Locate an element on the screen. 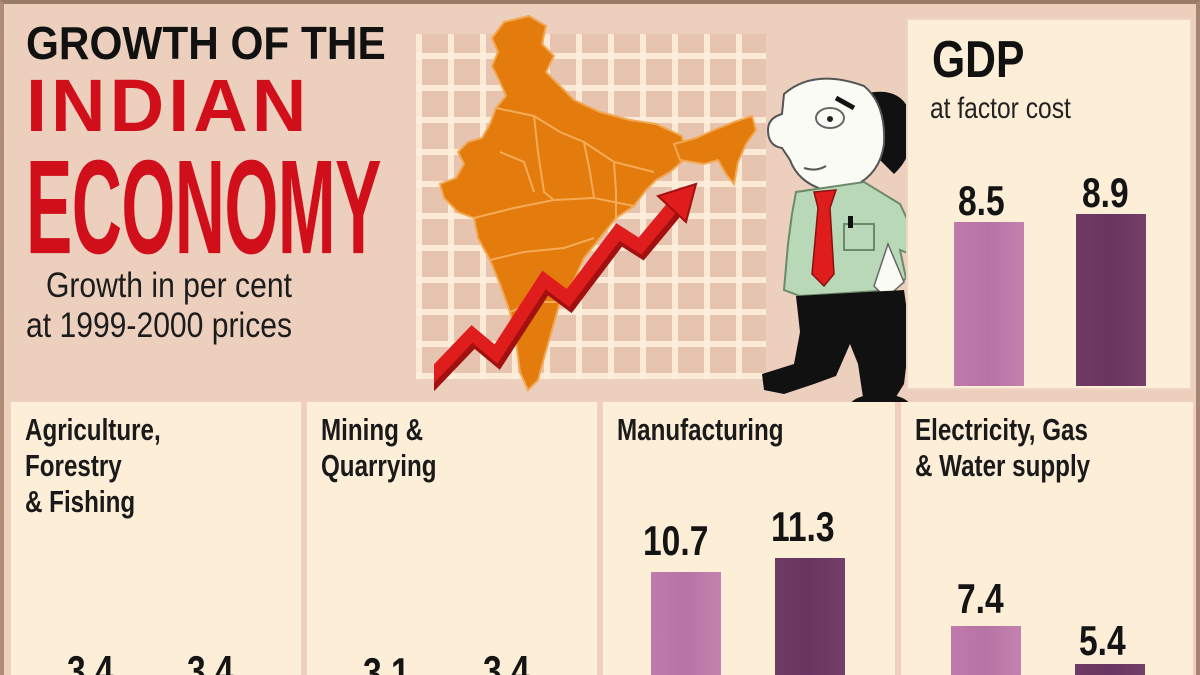 The image size is (1200, 675). agriculture-value-1: 3.4 is located at coordinates (90, 661).